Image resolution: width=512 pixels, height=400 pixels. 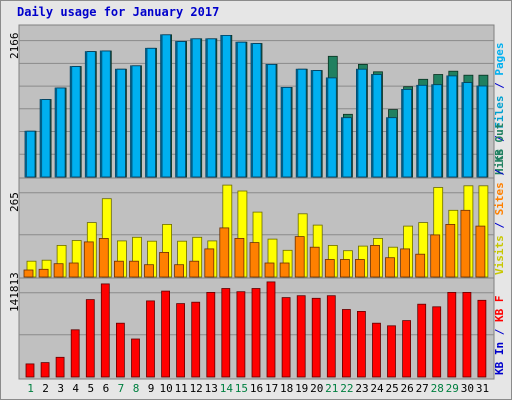 What do you see at coordinates (499, 109) in the screenshot?
I see `legend-panel1: Hits / Files / Pages` at bounding box center [499, 109].